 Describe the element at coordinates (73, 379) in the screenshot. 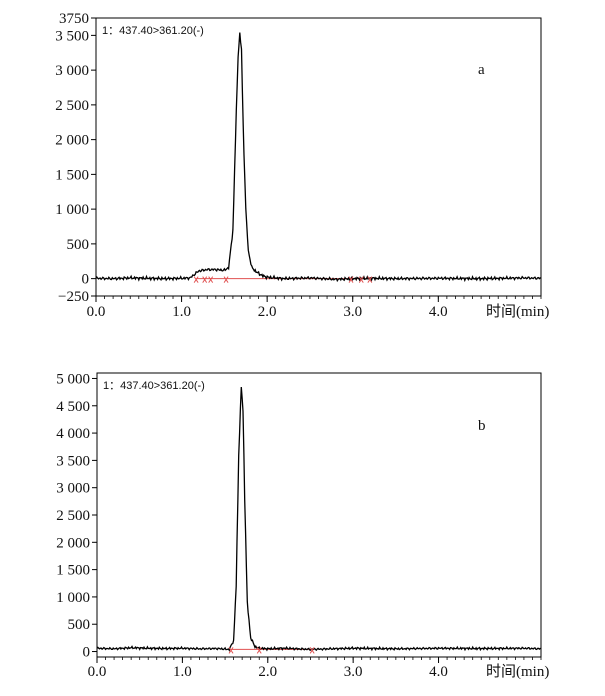

I see `y-tick-label: 5 000` at that location.